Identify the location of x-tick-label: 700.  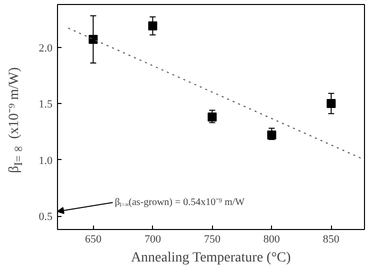
(153, 240).